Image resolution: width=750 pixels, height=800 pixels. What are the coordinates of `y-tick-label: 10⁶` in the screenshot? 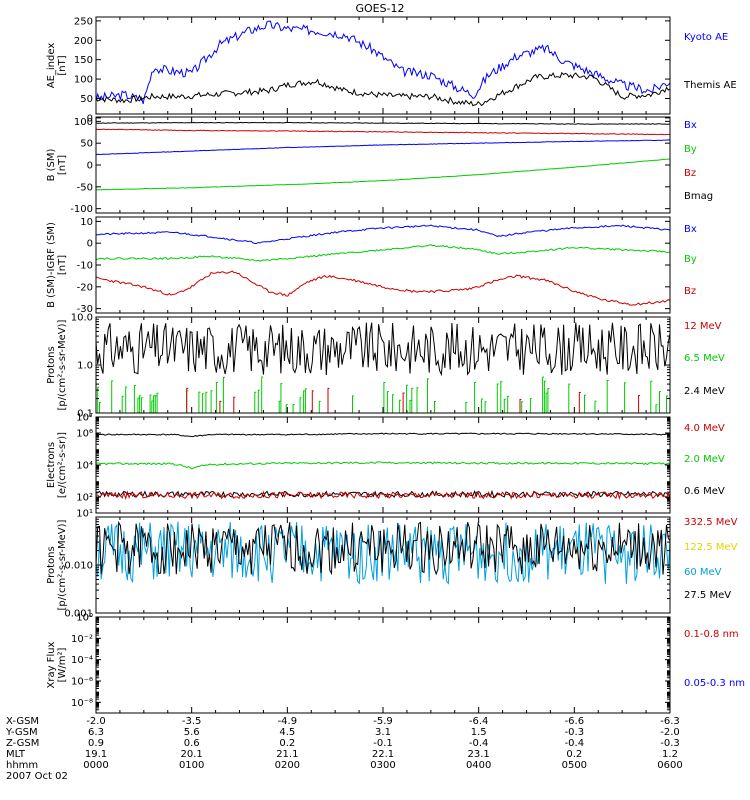 It's located at (84, 434).